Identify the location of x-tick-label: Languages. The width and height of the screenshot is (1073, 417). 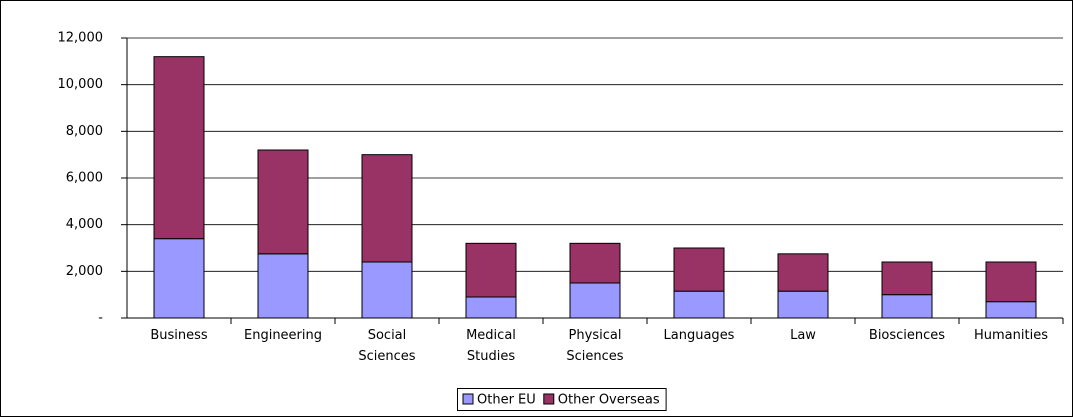
(699, 335).